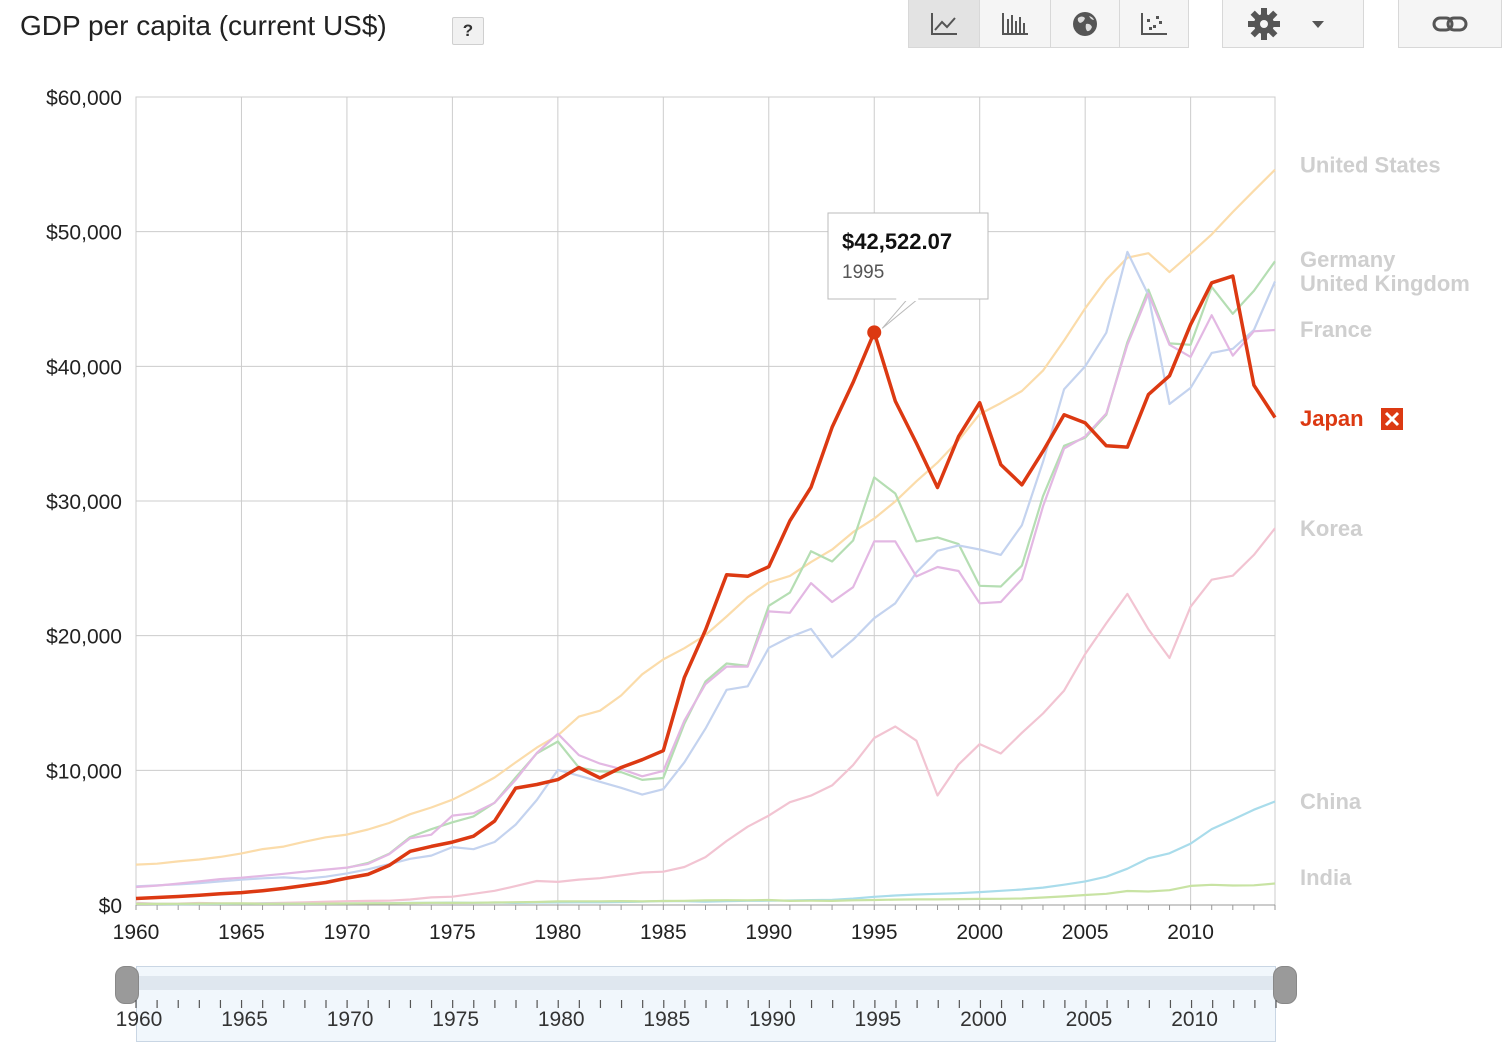 Image resolution: width=1502 pixels, height=1060 pixels. I want to click on navigator-label: 1960, so click(139, 1019).